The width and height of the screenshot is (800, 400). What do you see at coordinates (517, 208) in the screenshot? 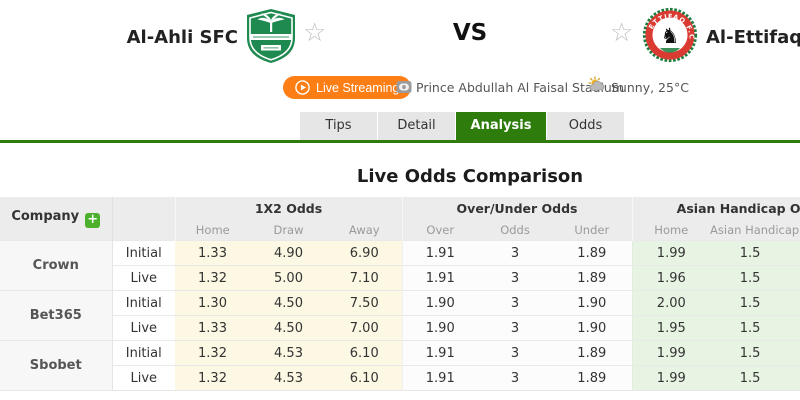
I see `group-header-over-under: Over/Under Odds` at bounding box center [517, 208].